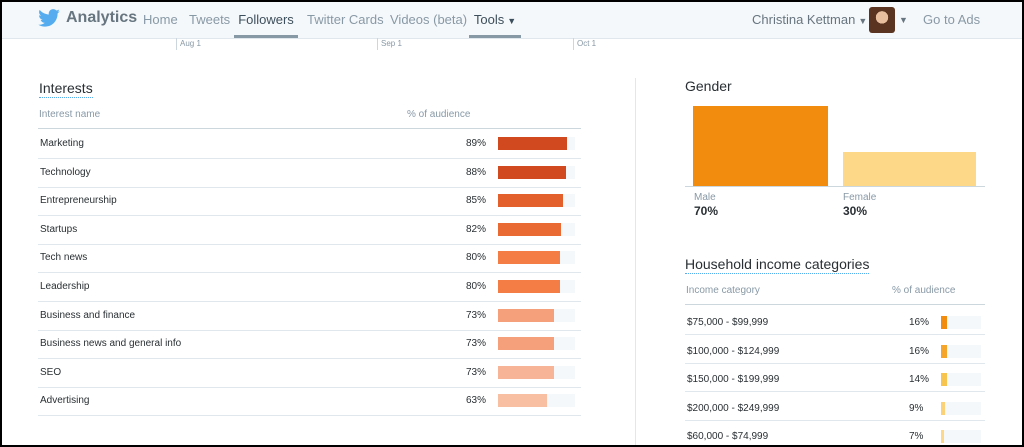 This screenshot has width=1024, height=447. What do you see at coordinates (835, 349) in the screenshot?
I see `income-row: $100,000 - $124,999 16%` at bounding box center [835, 349].